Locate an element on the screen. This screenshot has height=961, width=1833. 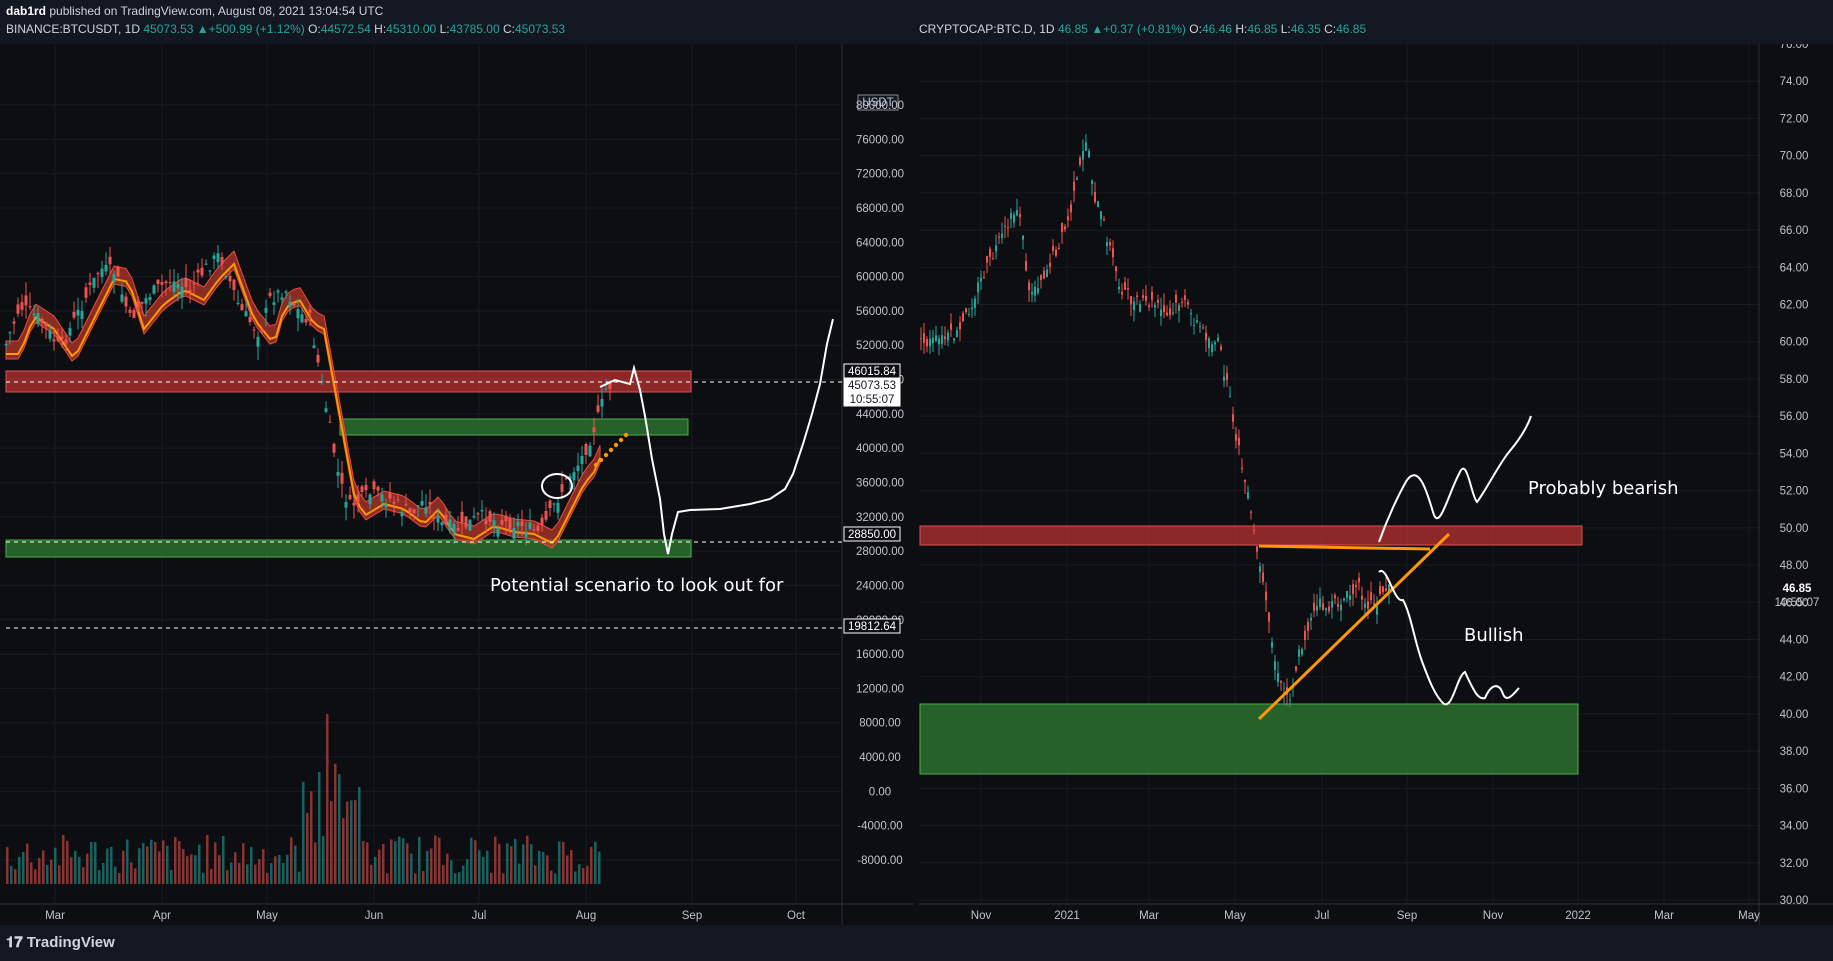
left-time-scale: Mar Apr May Jun Jul Aug Sep Oct is located at coordinates (425, 916).